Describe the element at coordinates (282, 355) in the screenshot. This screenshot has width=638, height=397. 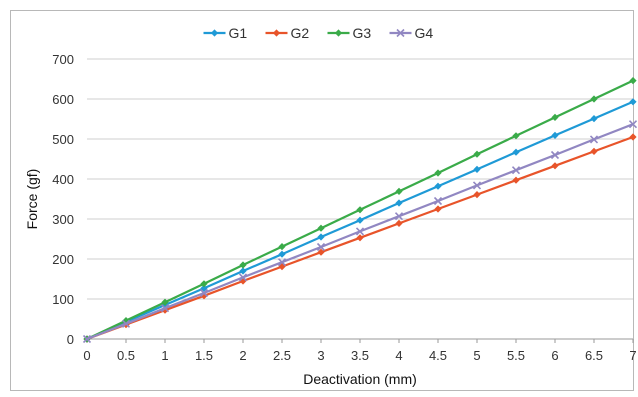
I see `x-tick-label: 2.5` at that location.